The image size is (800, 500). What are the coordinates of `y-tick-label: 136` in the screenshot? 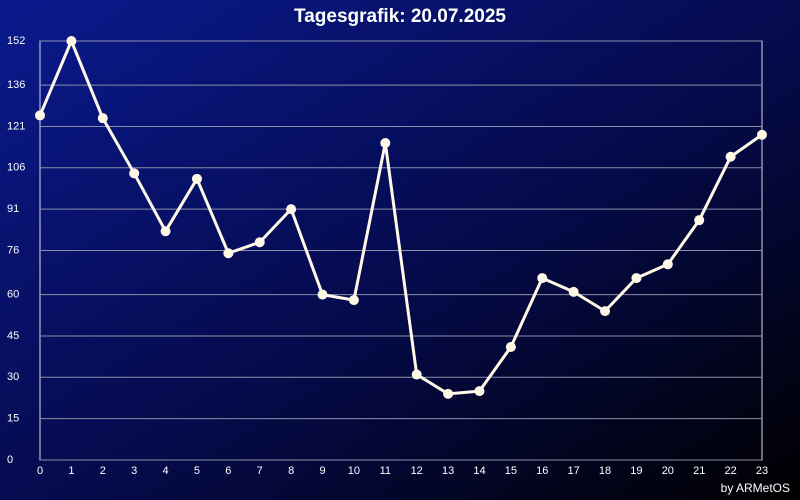 It's located at (16, 85).